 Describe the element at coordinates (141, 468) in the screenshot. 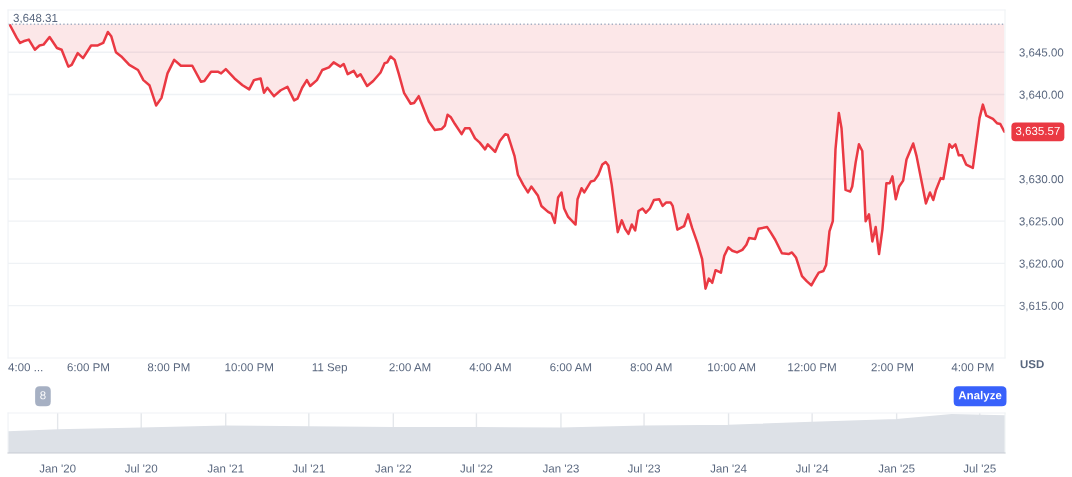

I see `x-tick-label: Jul '20` at that location.